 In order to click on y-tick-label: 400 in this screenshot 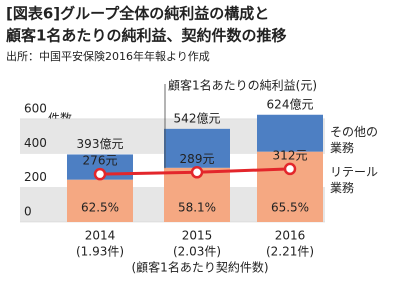, I will do `click(35, 143)`.